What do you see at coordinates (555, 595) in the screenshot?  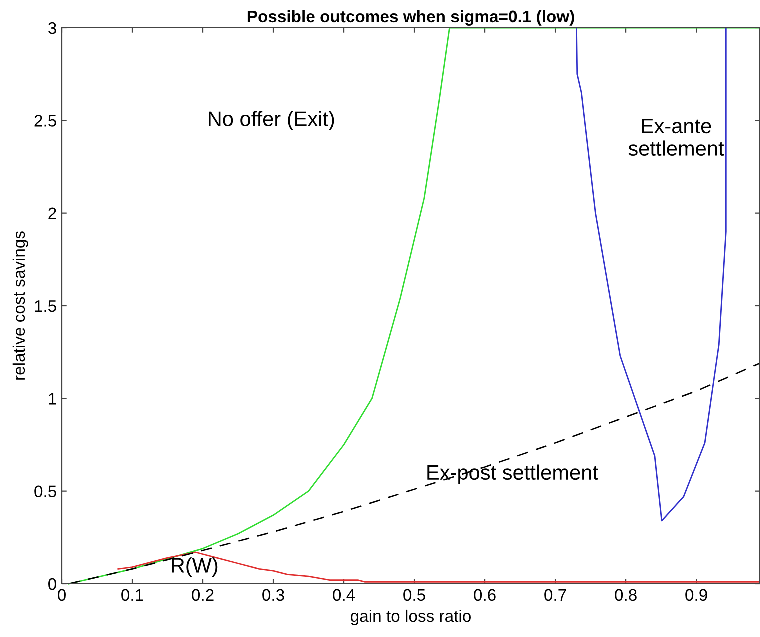 I see `x-tick-label: 0.7` at bounding box center [555, 595].